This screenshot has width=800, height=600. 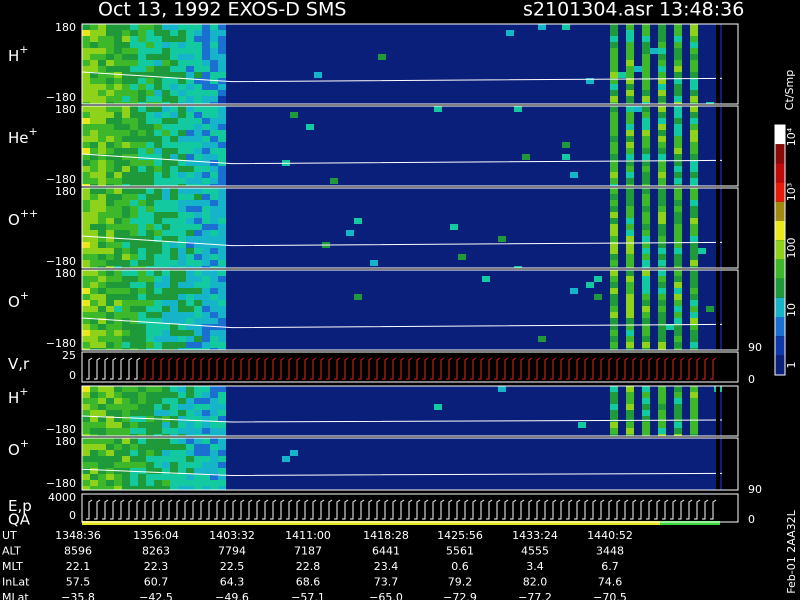 I want to click on cell: 5561, so click(x=460, y=551).